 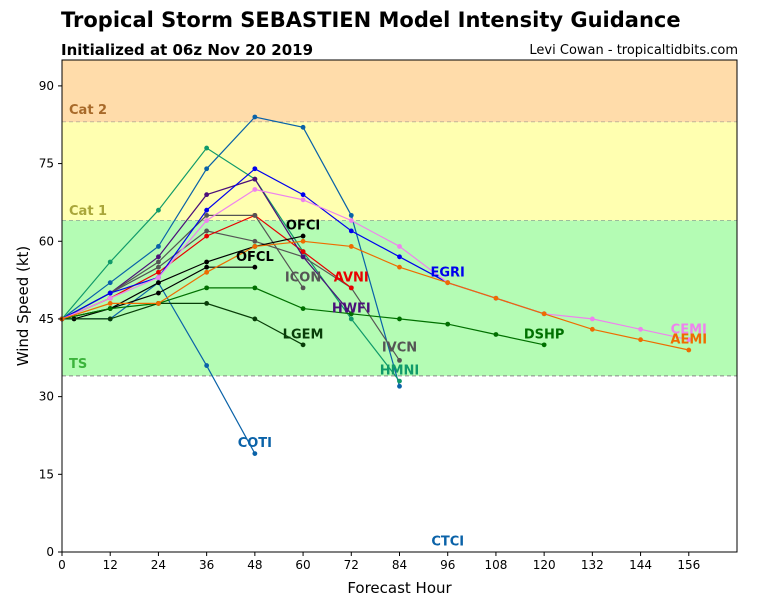 What do you see at coordinates (544, 565) in the screenshot?
I see `x-tick-label: 120` at bounding box center [544, 565].